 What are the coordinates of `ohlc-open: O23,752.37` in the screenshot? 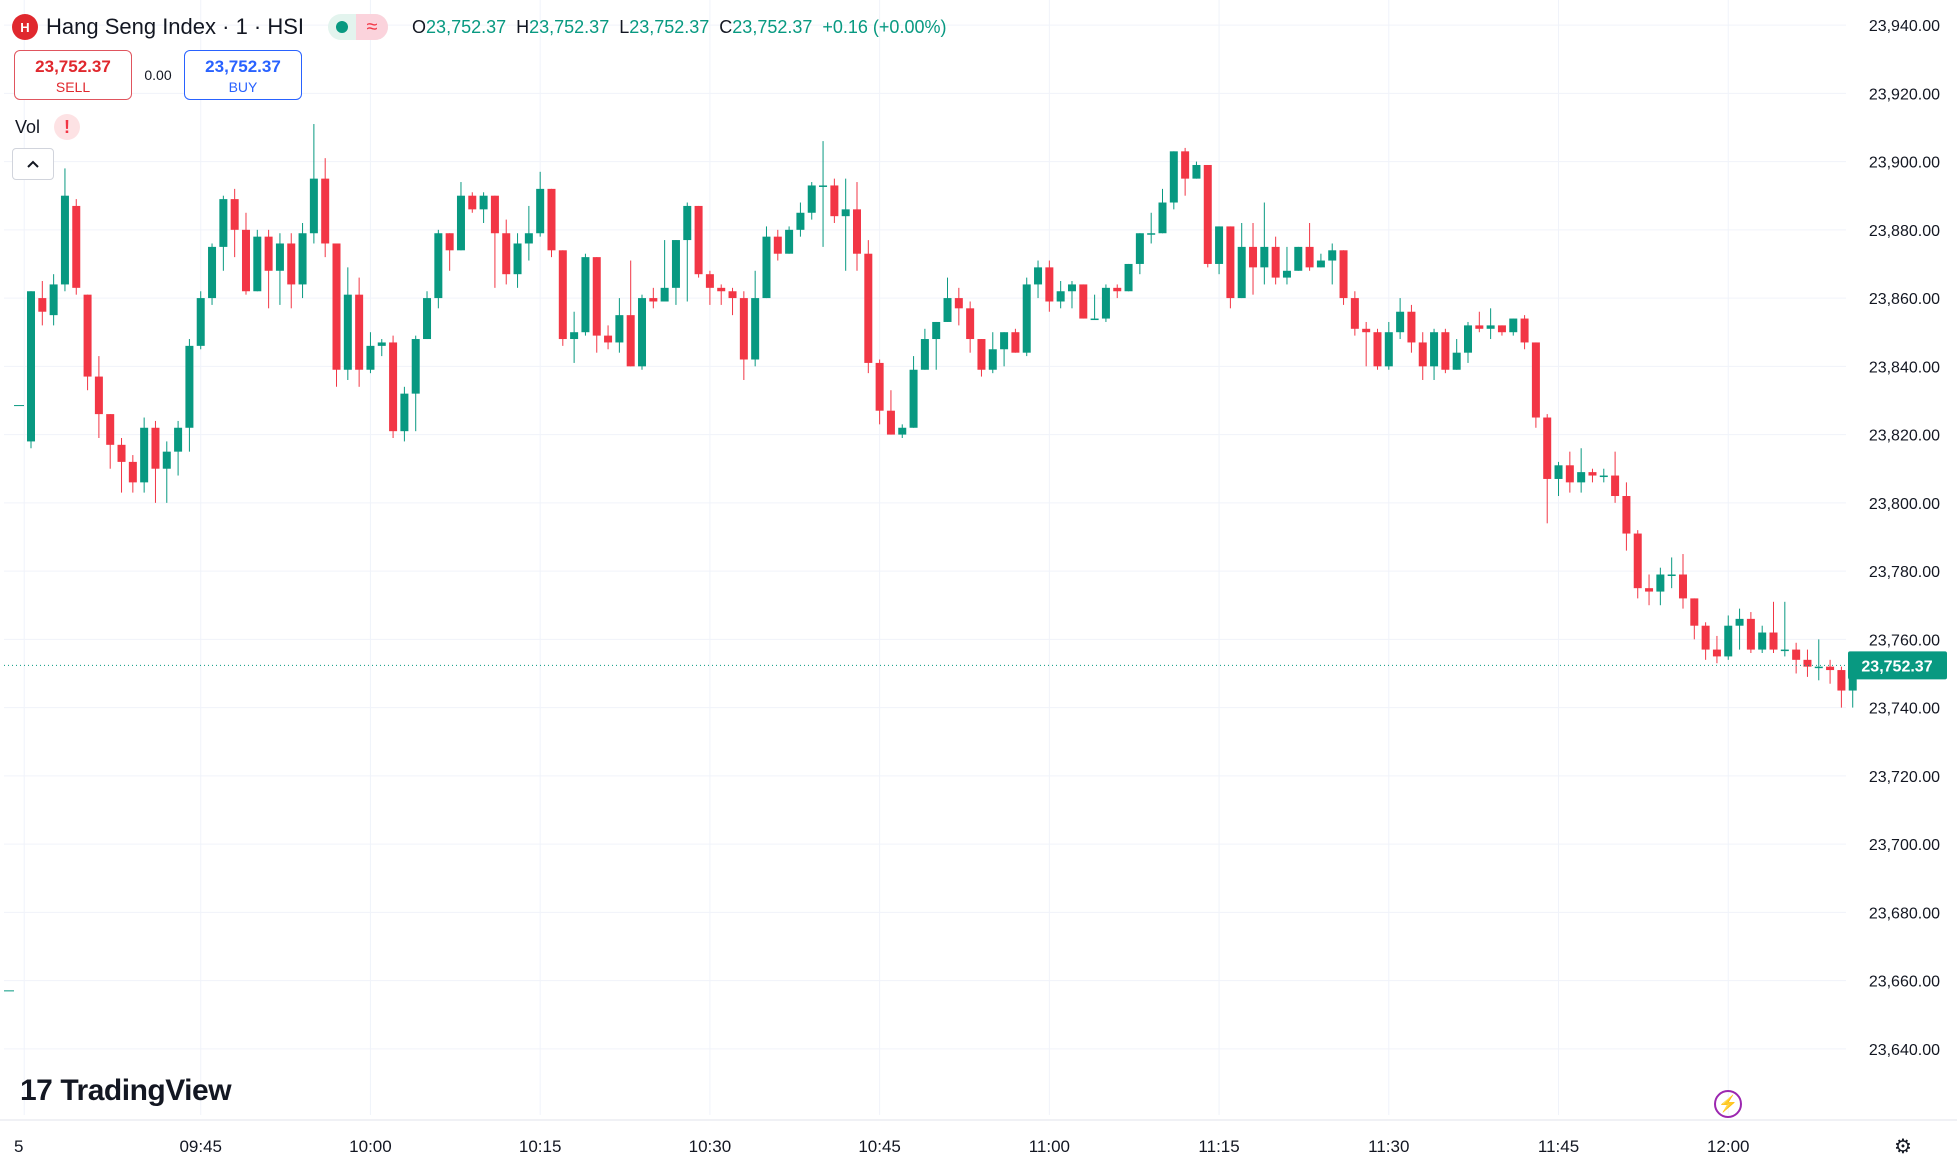 It's located at (459, 26).